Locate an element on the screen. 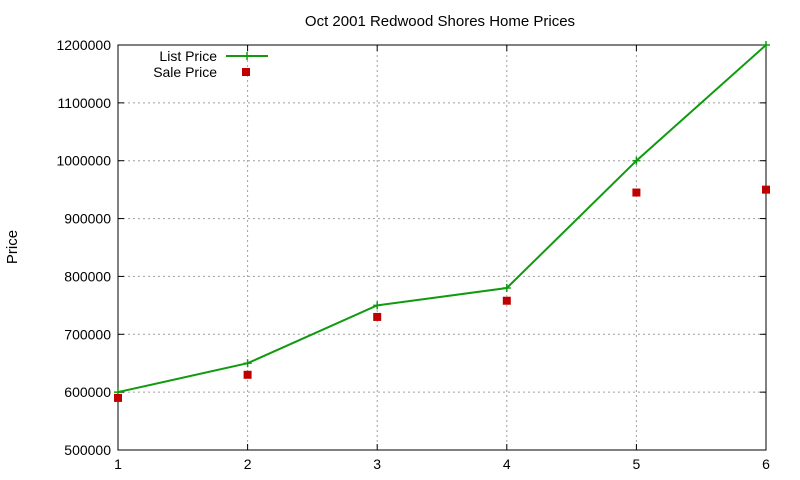 The width and height of the screenshot is (800, 480). legend-label: List Price is located at coordinates (188, 56).